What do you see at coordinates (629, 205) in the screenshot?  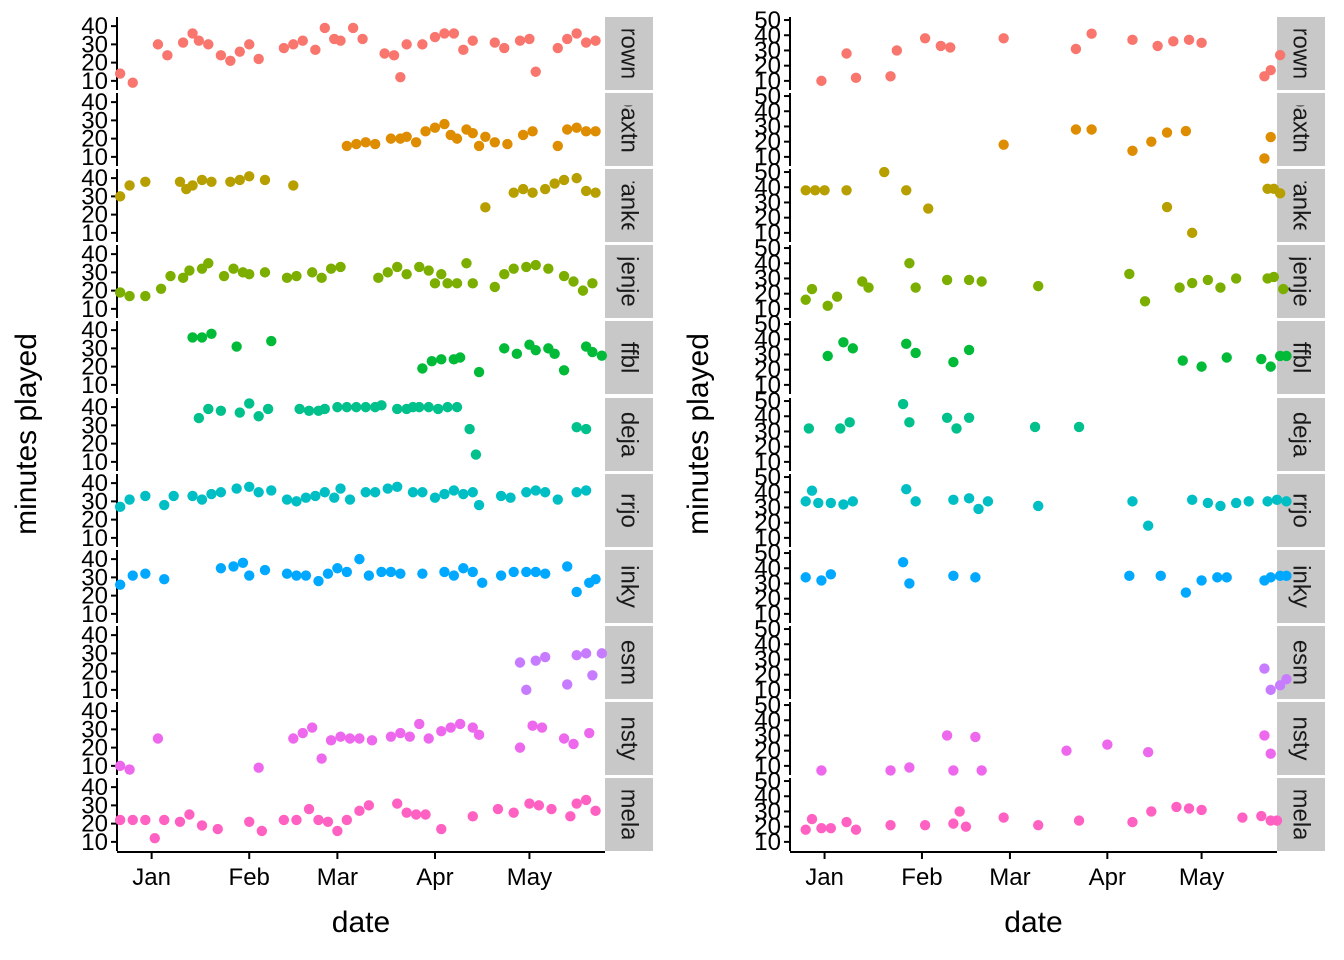 I see `facet-strip-label: ranke` at bounding box center [629, 205].